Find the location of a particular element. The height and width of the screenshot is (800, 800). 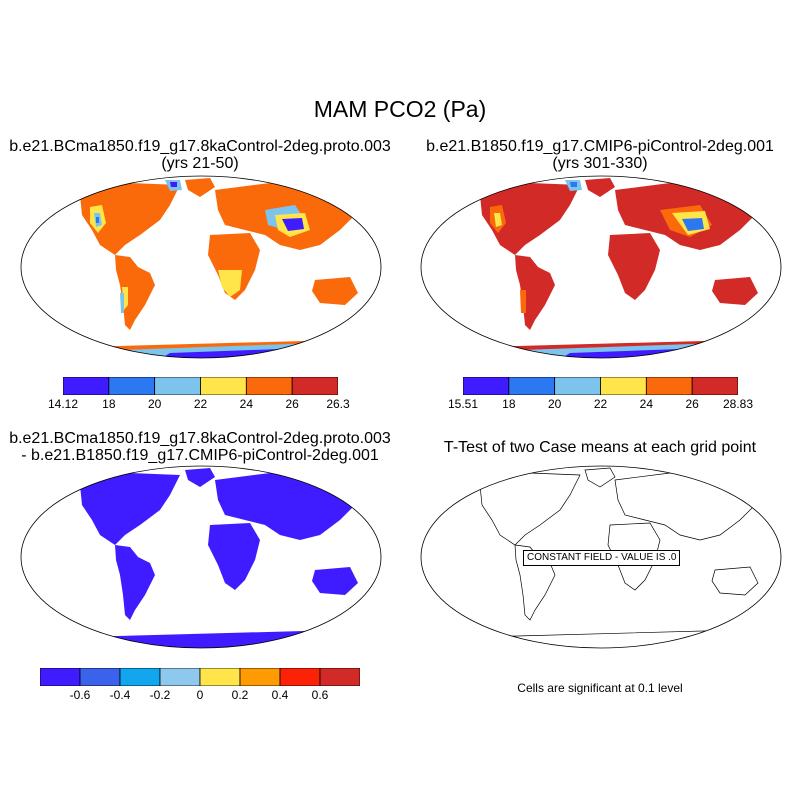

colorbar-tick-label: 0.4 is located at coordinates (280, 695).